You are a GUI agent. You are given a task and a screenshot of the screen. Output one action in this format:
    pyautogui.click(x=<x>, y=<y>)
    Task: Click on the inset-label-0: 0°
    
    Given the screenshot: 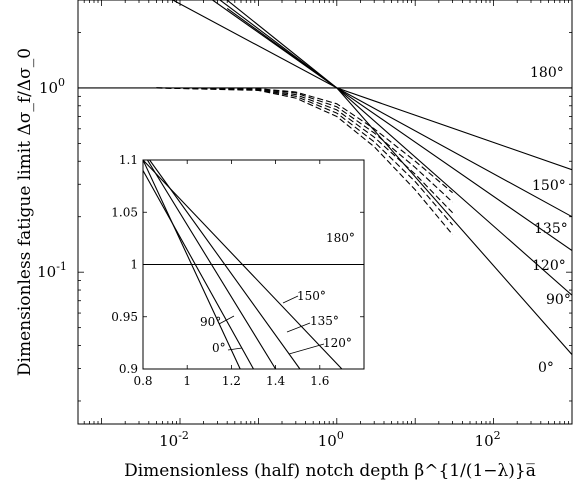 What is the action you would take?
    pyautogui.click(x=219, y=348)
    